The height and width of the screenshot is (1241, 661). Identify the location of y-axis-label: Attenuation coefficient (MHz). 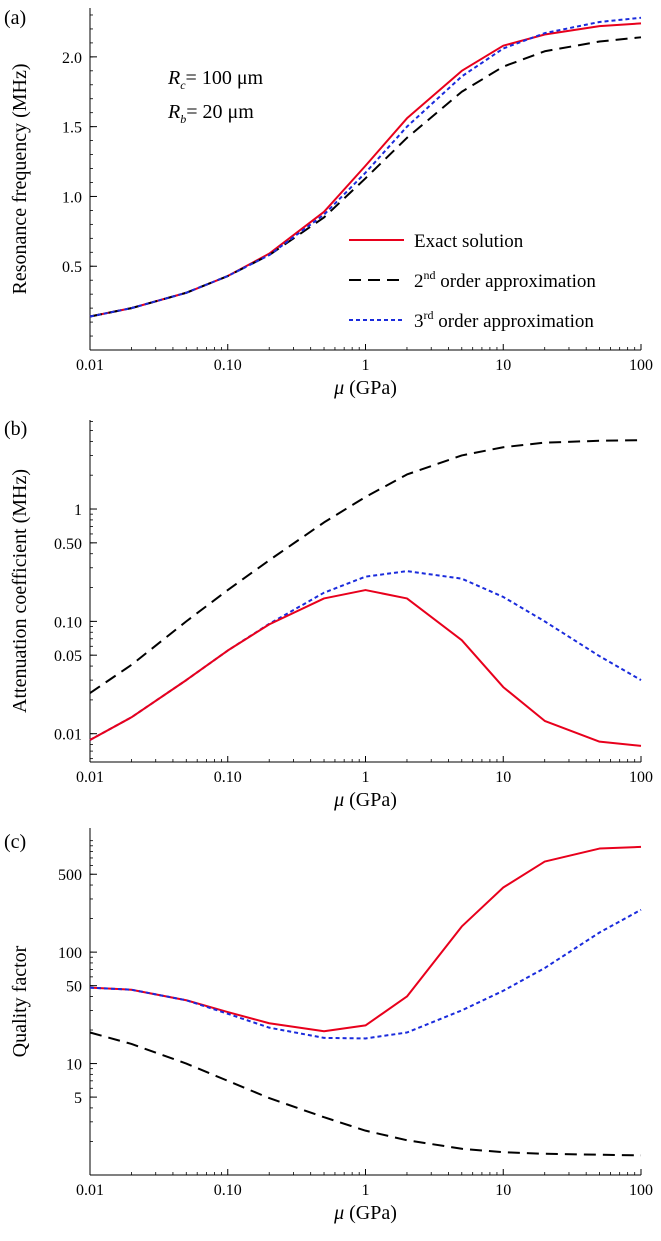
(20, 591).